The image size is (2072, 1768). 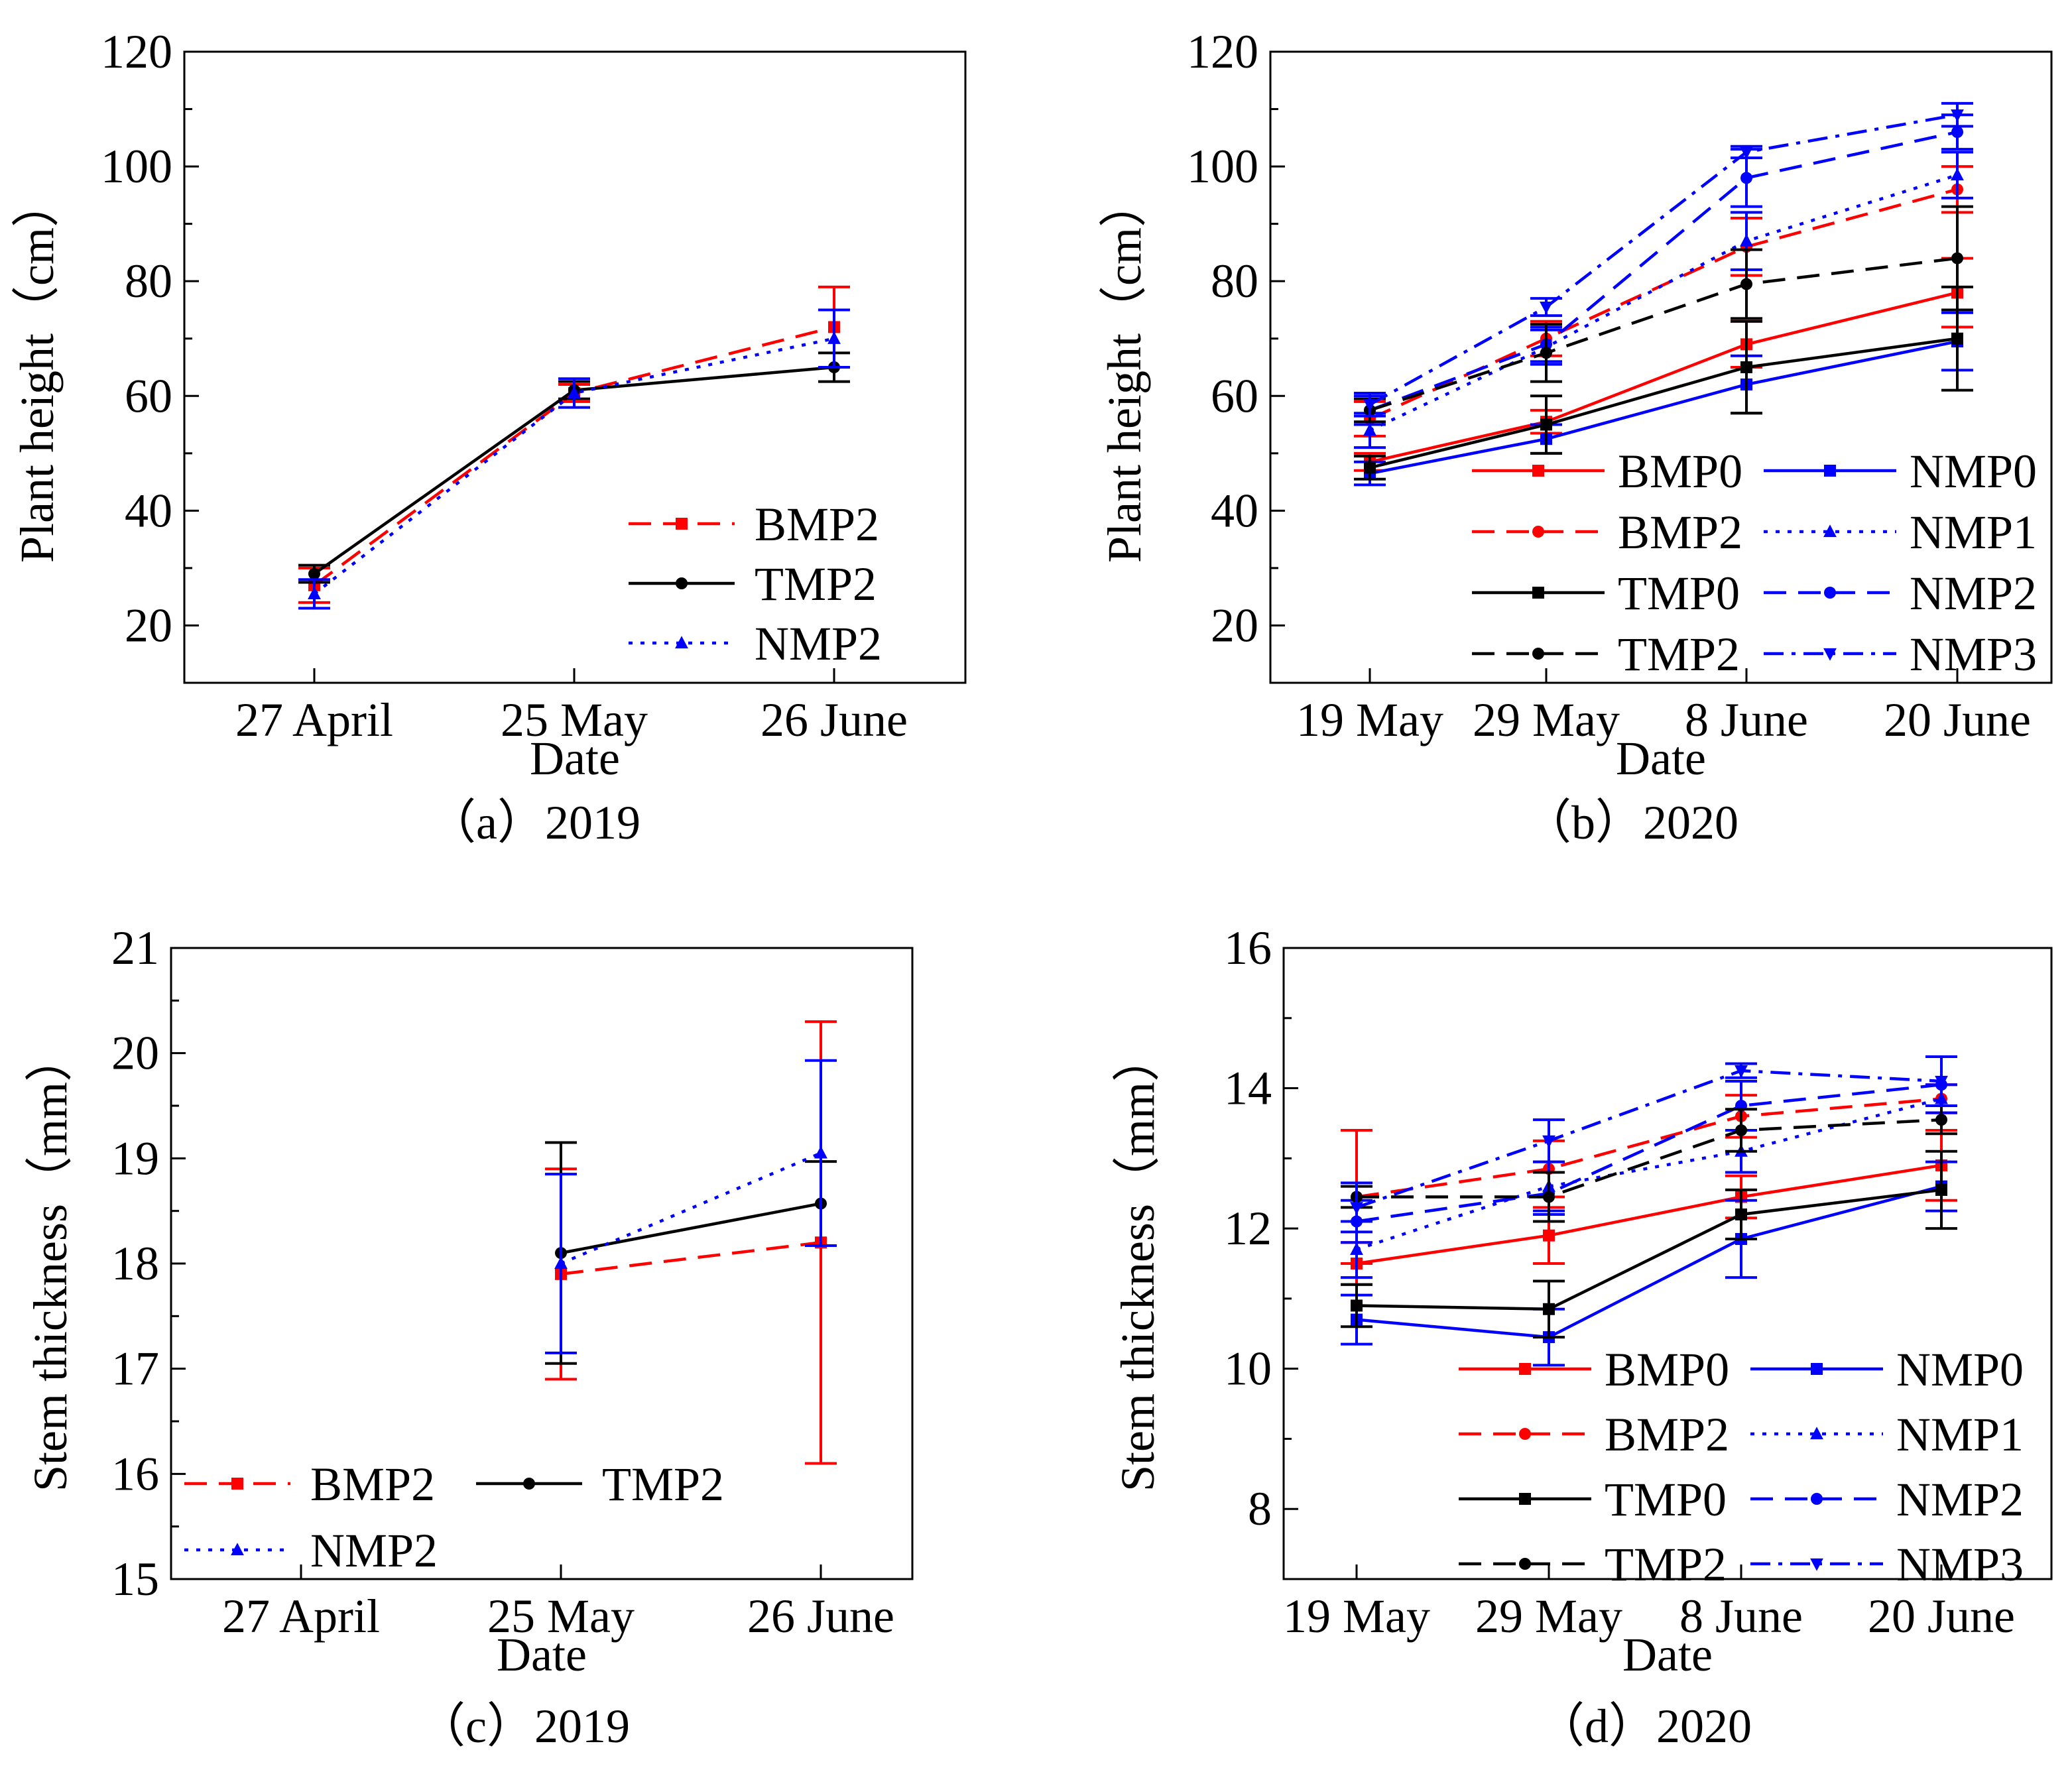 I want to click on plot-frame, so click(x=1667, y=1263).